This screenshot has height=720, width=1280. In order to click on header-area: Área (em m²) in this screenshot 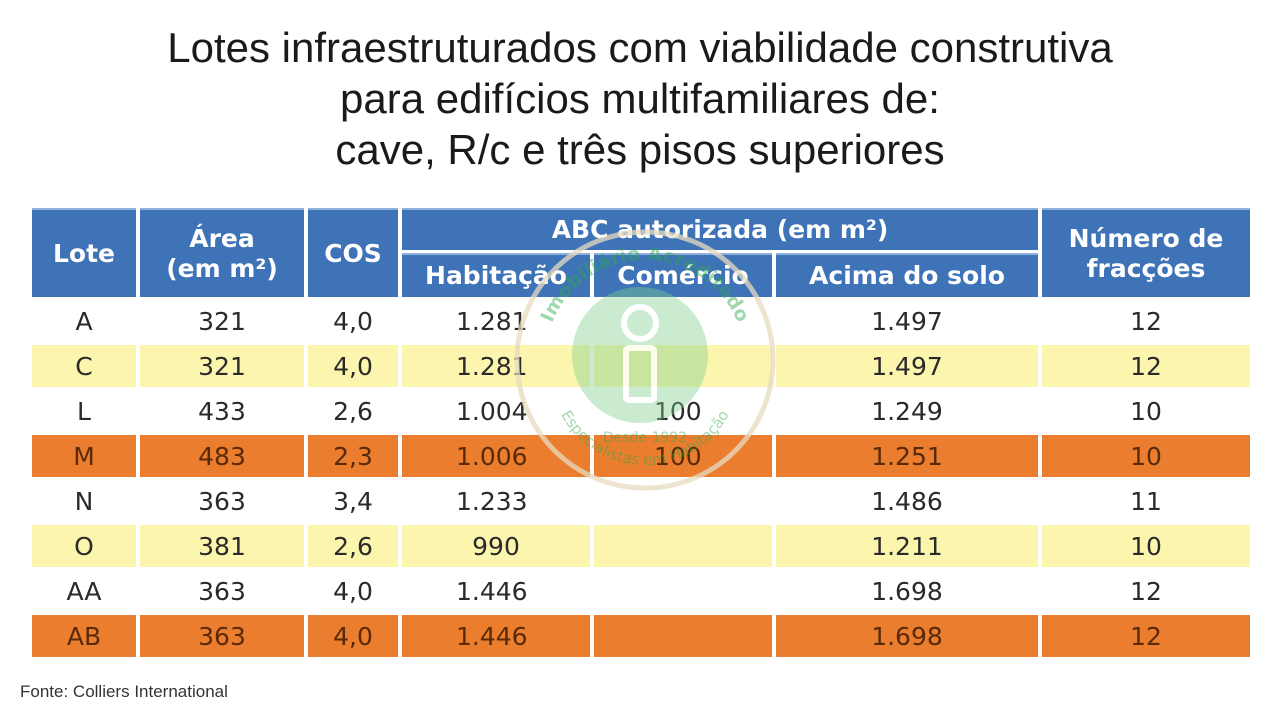, I will do `click(222, 252)`.